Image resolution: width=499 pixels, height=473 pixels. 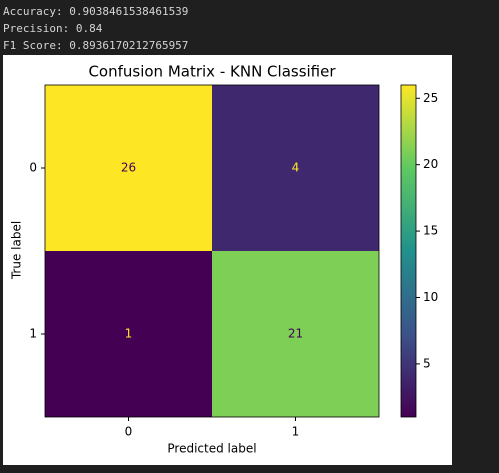 What do you see at coordinates (53, 28) in the screenshot?
I see `output-line: Precision: 0.84` at bounding box center [53, 28].